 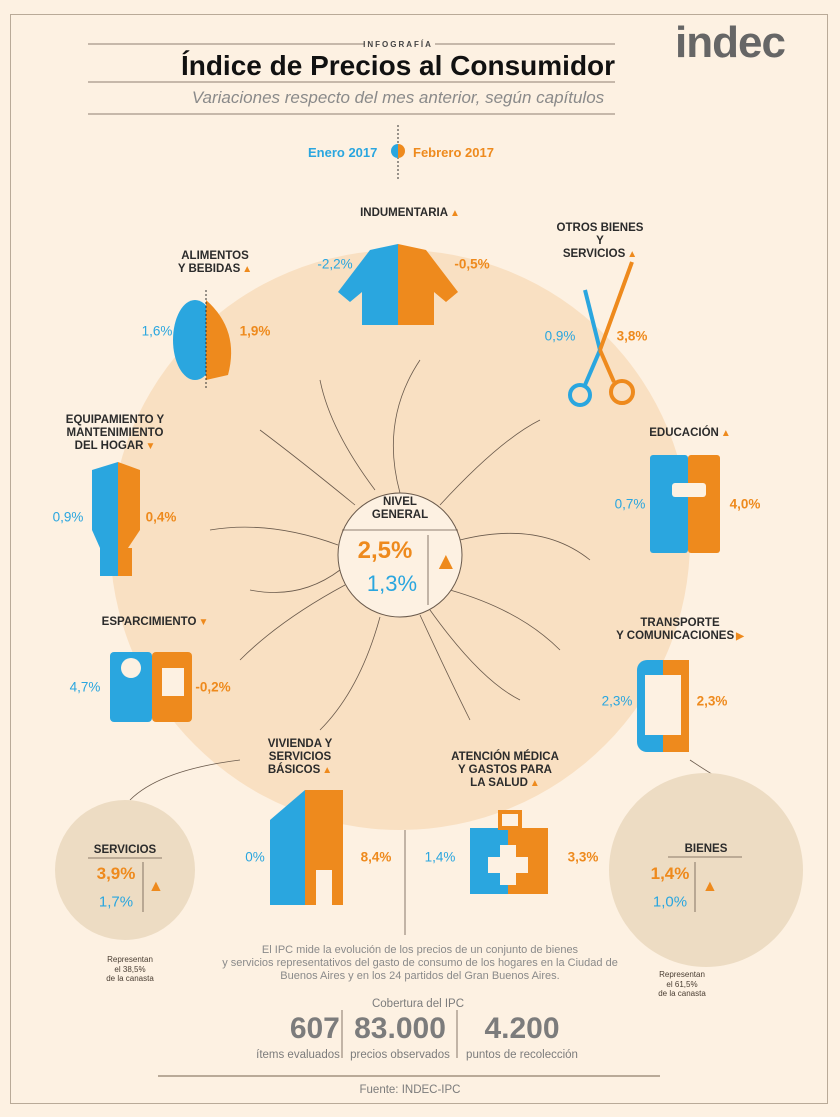 I want to click on source: Fuente: INDEC-IPC, so click(x=410, y=1090).